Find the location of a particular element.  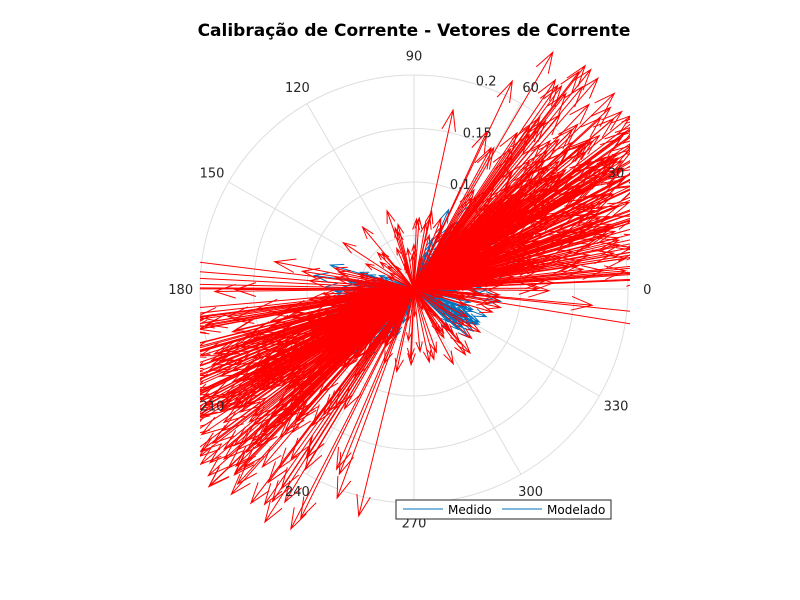

legend-label: Modelado is located at coordinates (576, 510).